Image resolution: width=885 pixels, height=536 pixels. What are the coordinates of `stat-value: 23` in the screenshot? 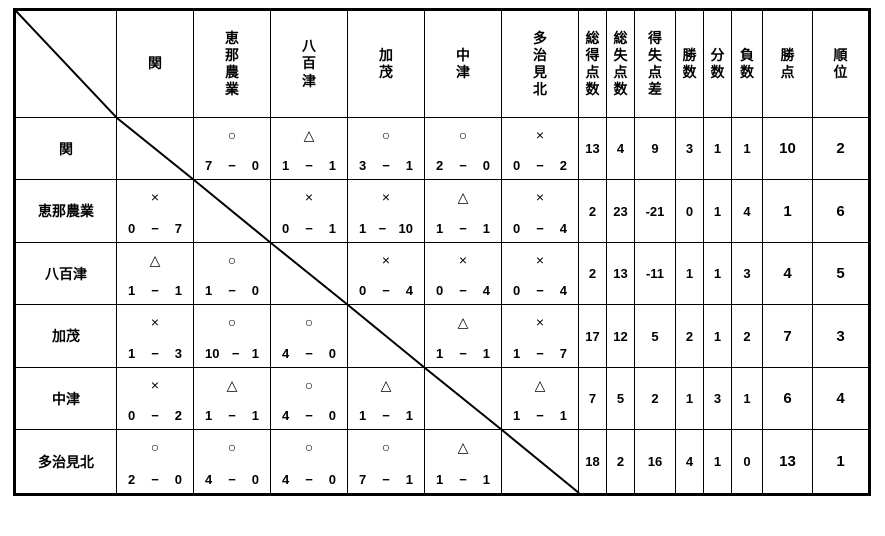 It's located at (620, 211).